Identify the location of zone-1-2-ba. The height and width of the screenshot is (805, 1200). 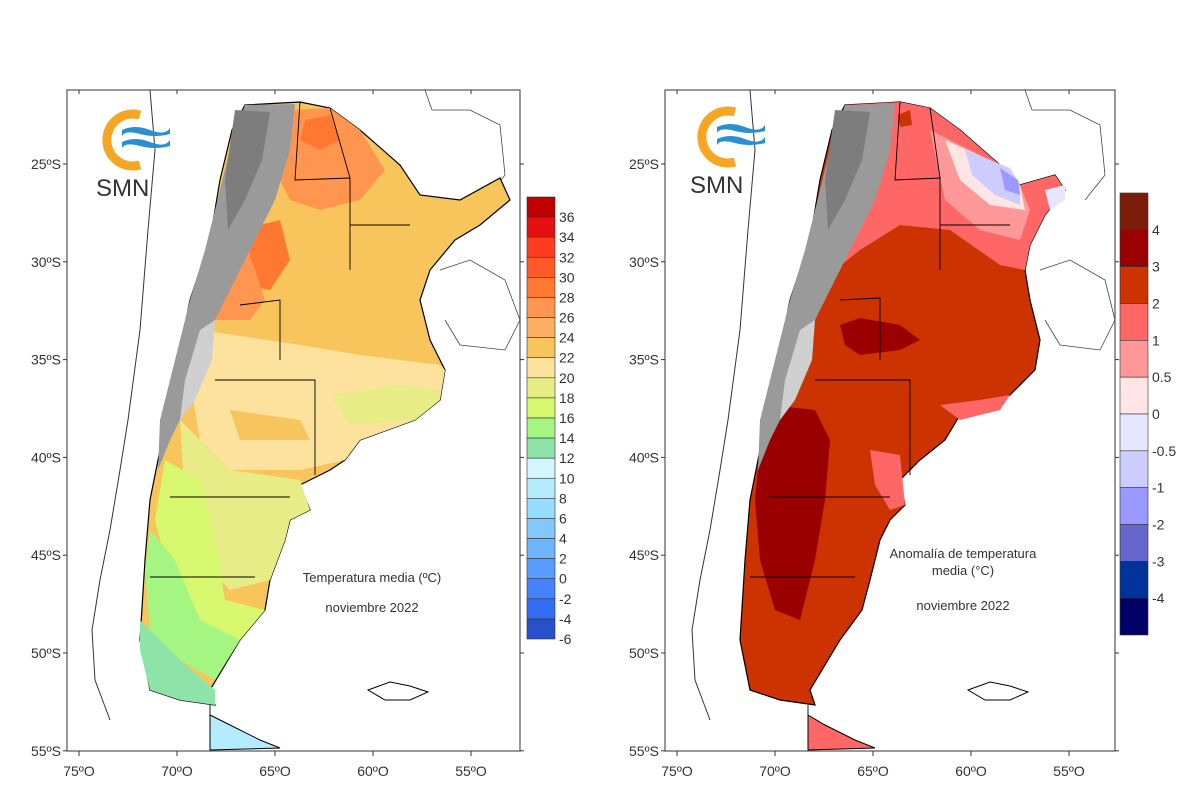
(975, 407).